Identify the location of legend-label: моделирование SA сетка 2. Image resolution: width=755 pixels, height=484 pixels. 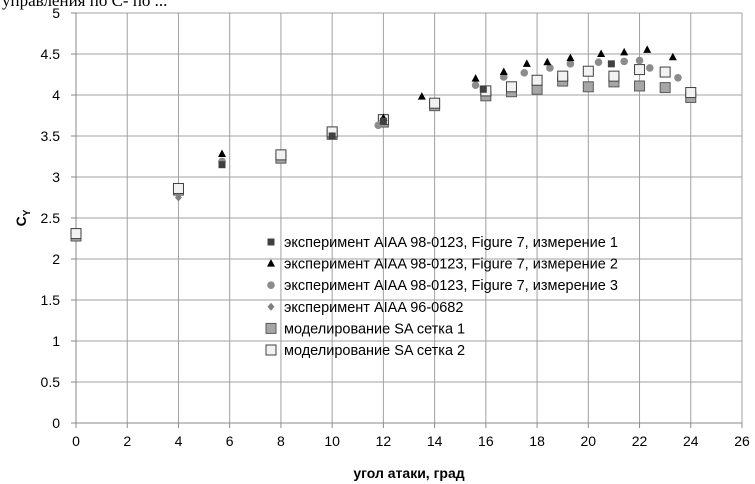
(374, 351).